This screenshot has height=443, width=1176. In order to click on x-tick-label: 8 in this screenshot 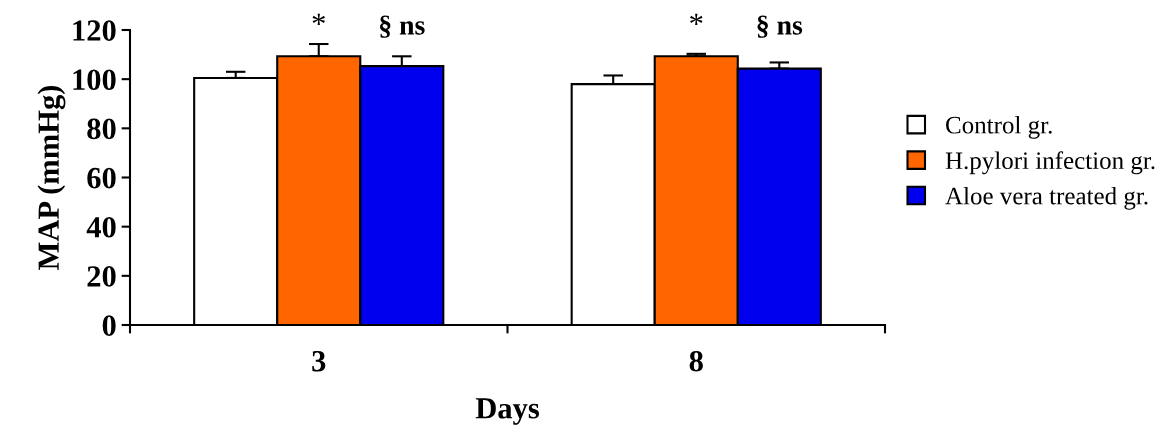, I will do `click(696, 361)`.